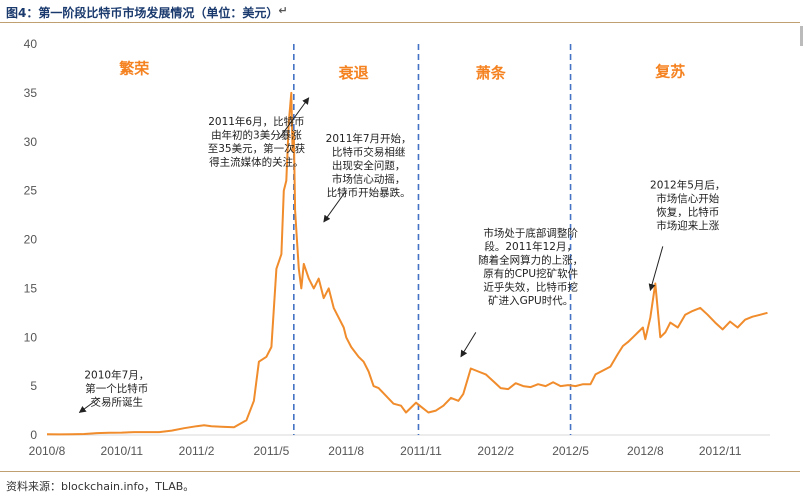 This screenshot has height=497, width=805. I want to click on x-tick-label: 2011/11, so click(421, 451).